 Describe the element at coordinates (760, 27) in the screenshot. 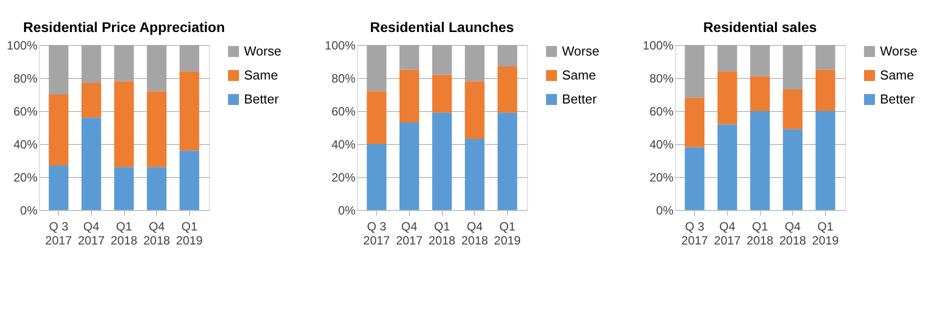

I see `chart-title: Residential sales` at that location.